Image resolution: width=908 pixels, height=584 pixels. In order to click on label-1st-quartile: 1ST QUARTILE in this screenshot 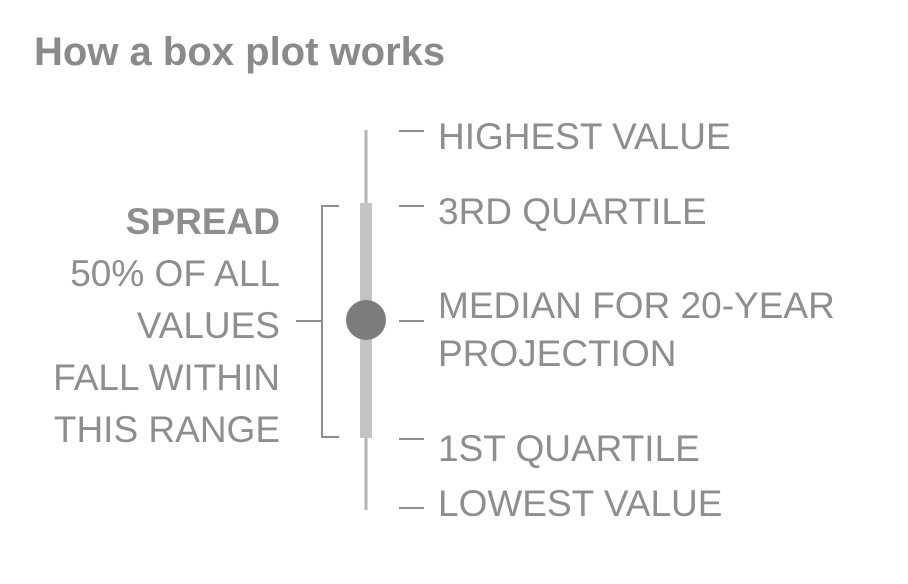, I will do `click(569, 448)`.